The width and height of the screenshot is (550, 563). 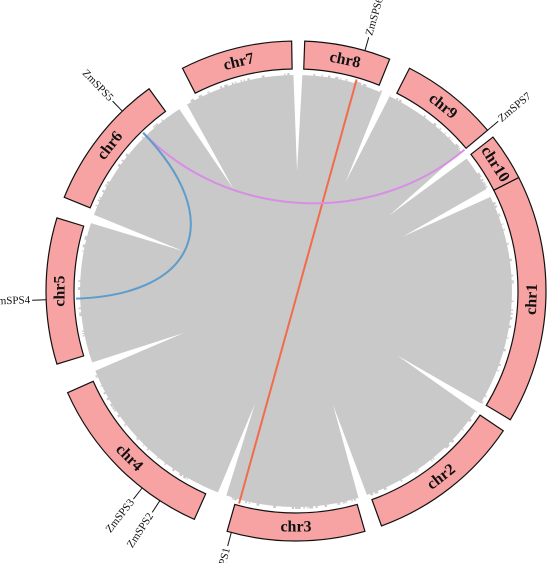 I want to click on gene-label: ZmSPS7, so click(x=515, y=107).